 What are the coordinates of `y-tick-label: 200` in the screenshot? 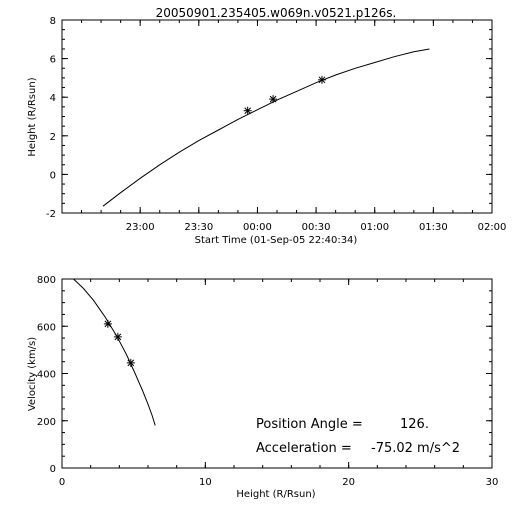 It's located at (46, 422).